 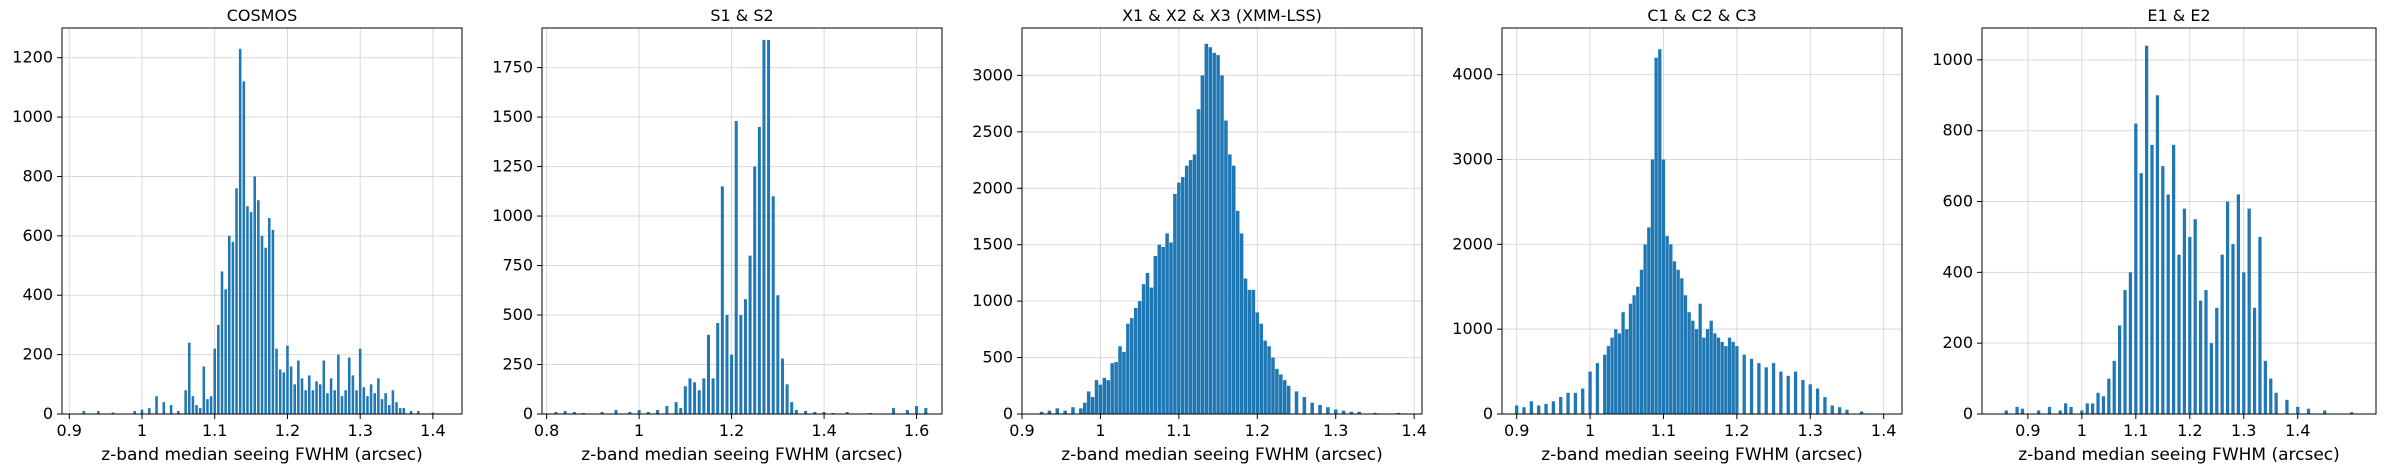 What do you see at coordinates (512, 116) in the screenshot?
I see `y-tick-label: 1500` at bounding box center [512, 116].